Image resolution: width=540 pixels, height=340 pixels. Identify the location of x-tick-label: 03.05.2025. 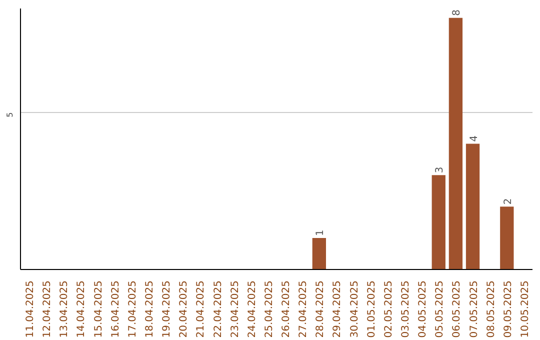
(406, 309).